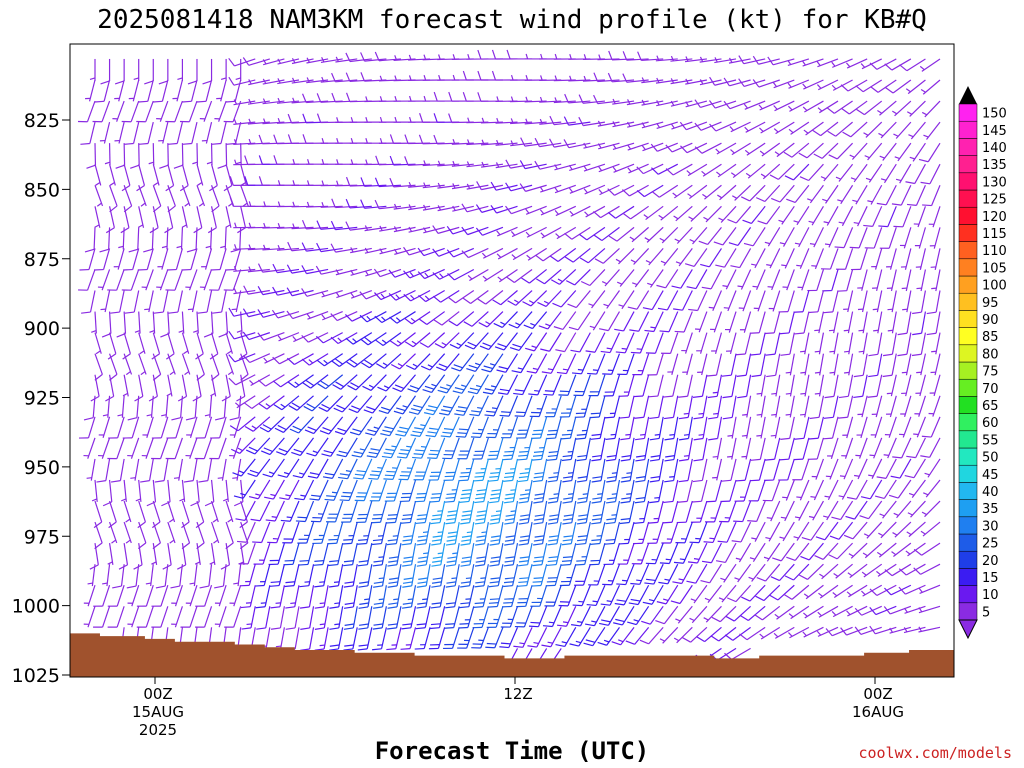  I want to click on y-tick-label: 925, so click(42, 399).